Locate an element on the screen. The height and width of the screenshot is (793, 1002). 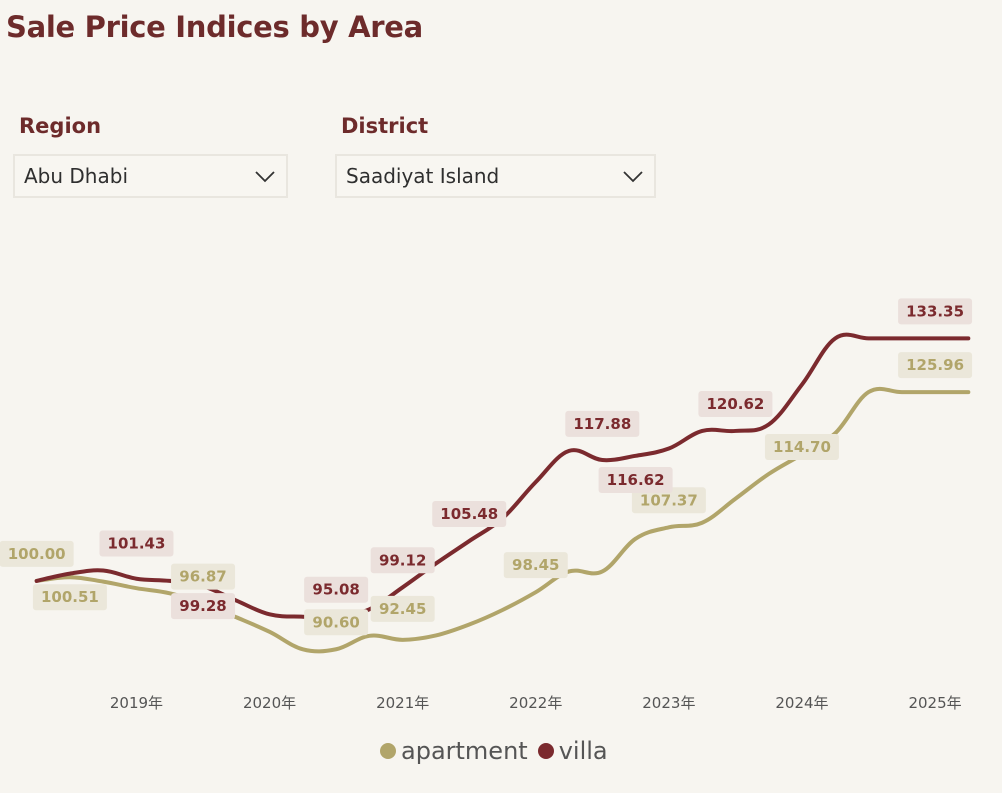
data-label-text: 107.37 is located at coordinates (669, 500).